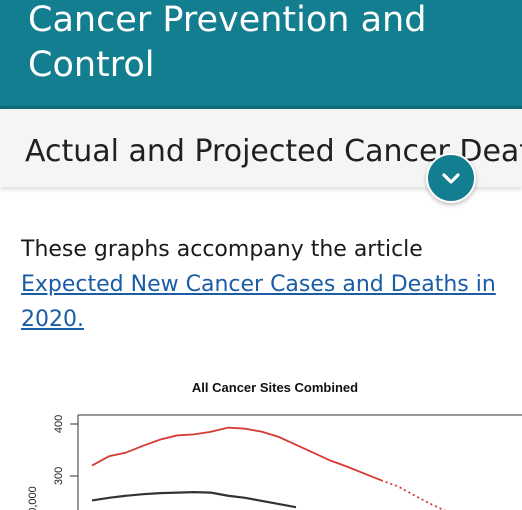  What do you see at coordinates (59, 476) in the screenshot?
I see `y-tick-label-300: 300` at bounding box center [59, 476].